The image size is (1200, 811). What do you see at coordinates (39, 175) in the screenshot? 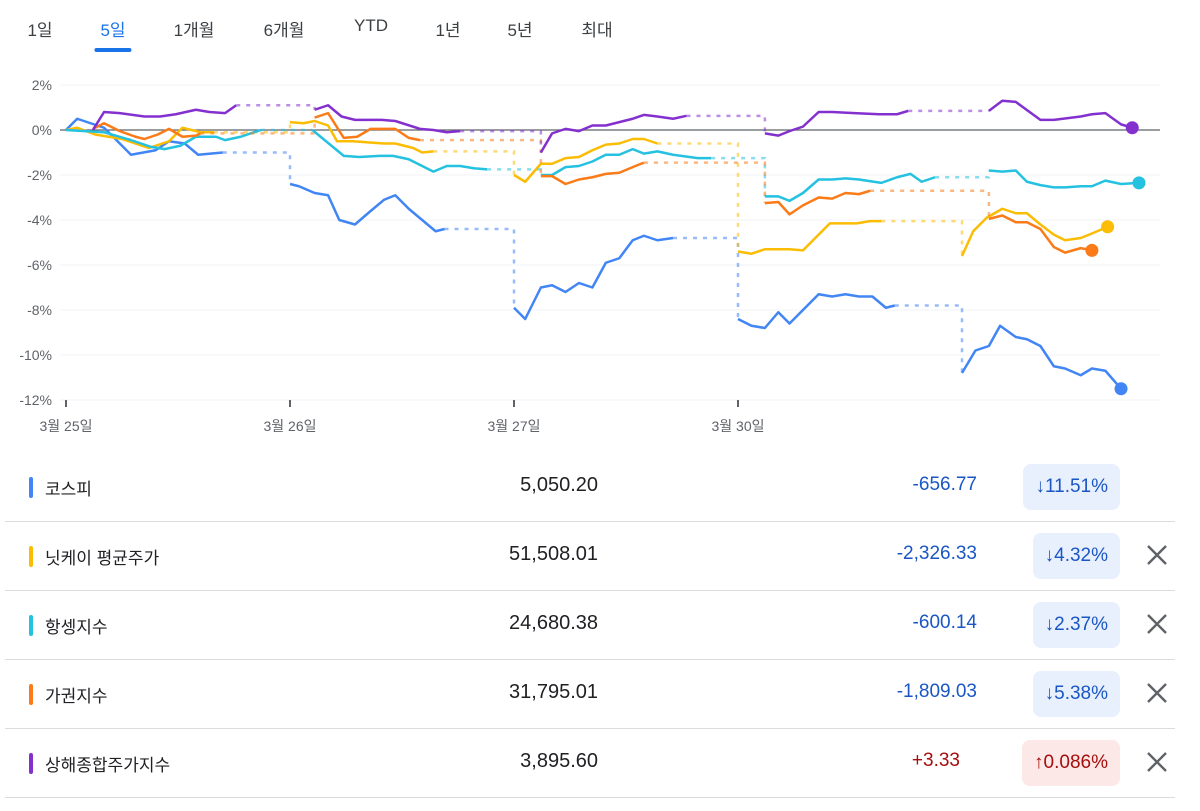
I see `y-tick-label: -2%` at bounding box center [39, 175].